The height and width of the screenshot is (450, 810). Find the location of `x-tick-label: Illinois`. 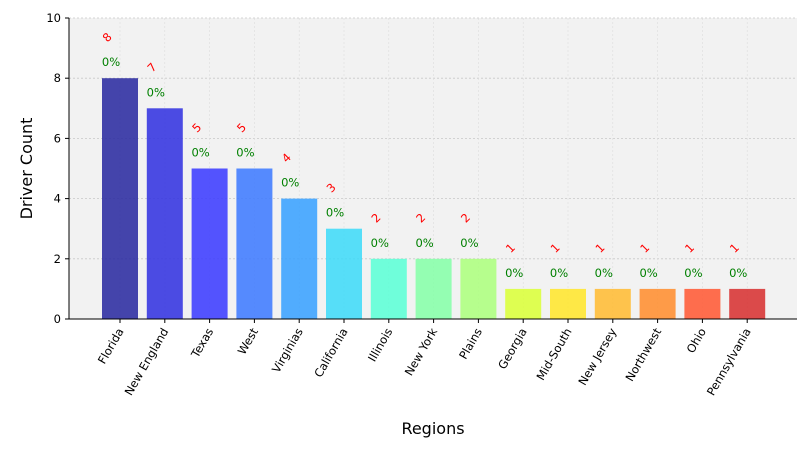

x-tick-label: Illinois is located at coordinates (380, 345).